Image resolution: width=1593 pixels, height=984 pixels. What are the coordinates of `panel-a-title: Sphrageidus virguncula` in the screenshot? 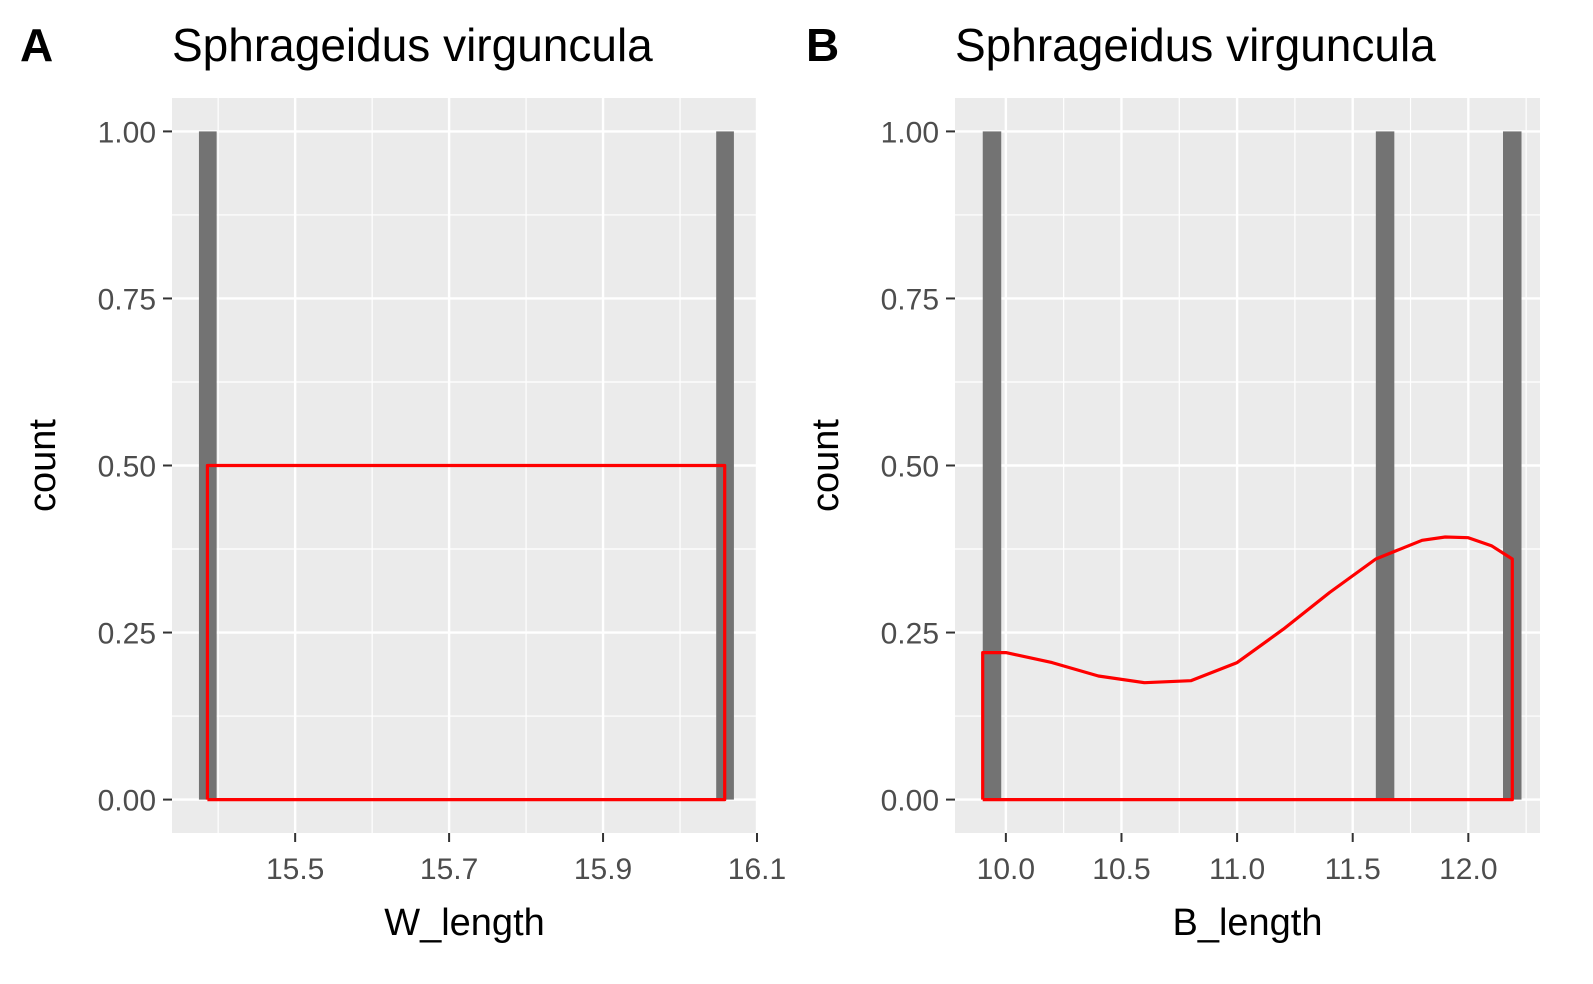 It's located at (412, 45).